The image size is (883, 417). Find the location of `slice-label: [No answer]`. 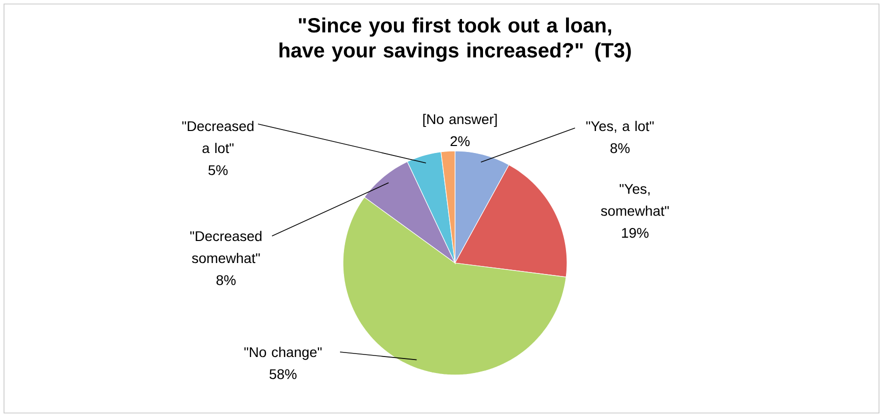

slice-label: [No answer] is located at coordinates (460, 120).